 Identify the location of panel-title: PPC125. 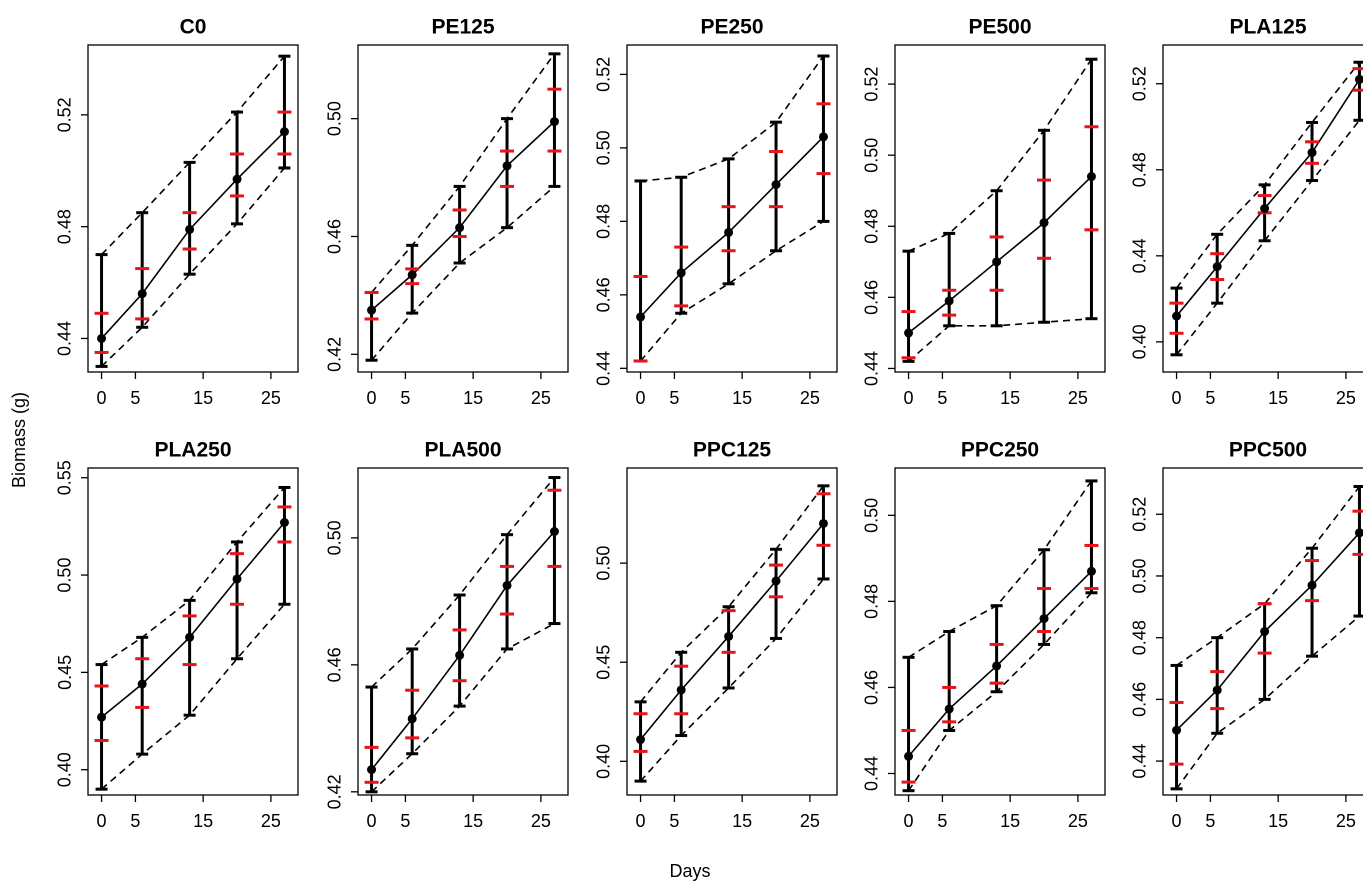
(732, 450).